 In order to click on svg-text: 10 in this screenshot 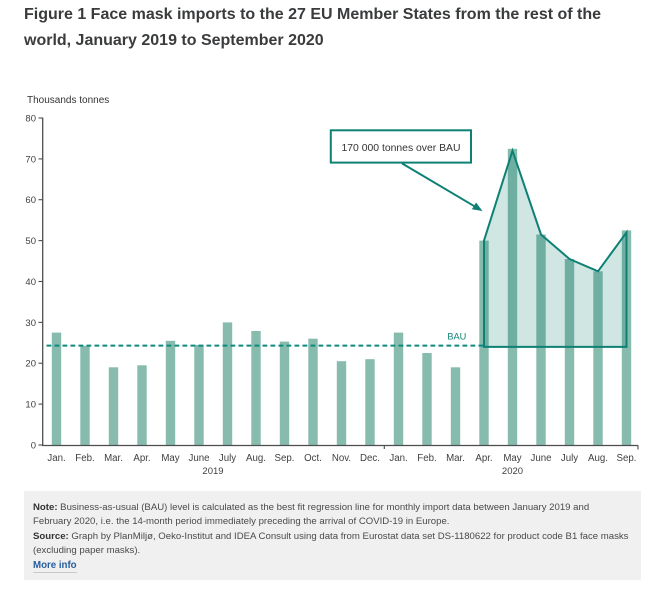, I will do `click(30, 405)`.